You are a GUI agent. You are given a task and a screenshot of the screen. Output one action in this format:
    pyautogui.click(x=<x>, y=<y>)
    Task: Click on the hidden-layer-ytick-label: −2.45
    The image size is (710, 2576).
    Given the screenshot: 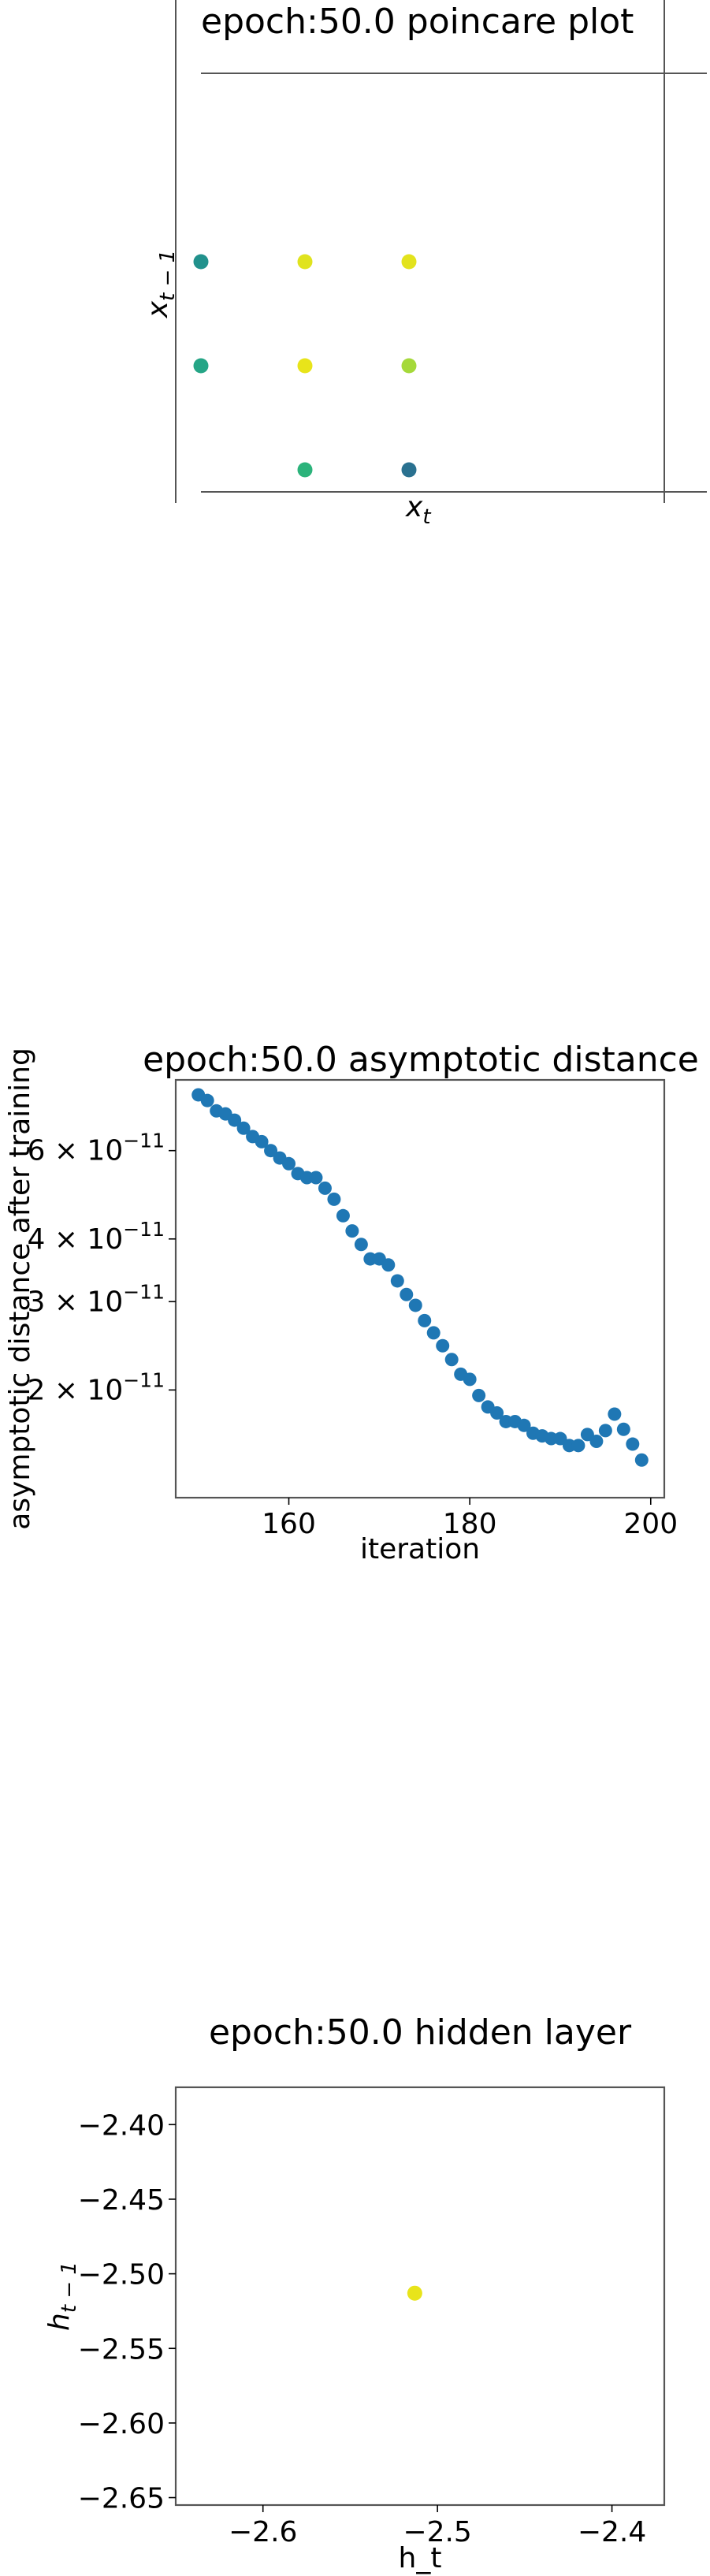 What is the action you would take?
    pyautogui.click(x=121, y=2200)
    